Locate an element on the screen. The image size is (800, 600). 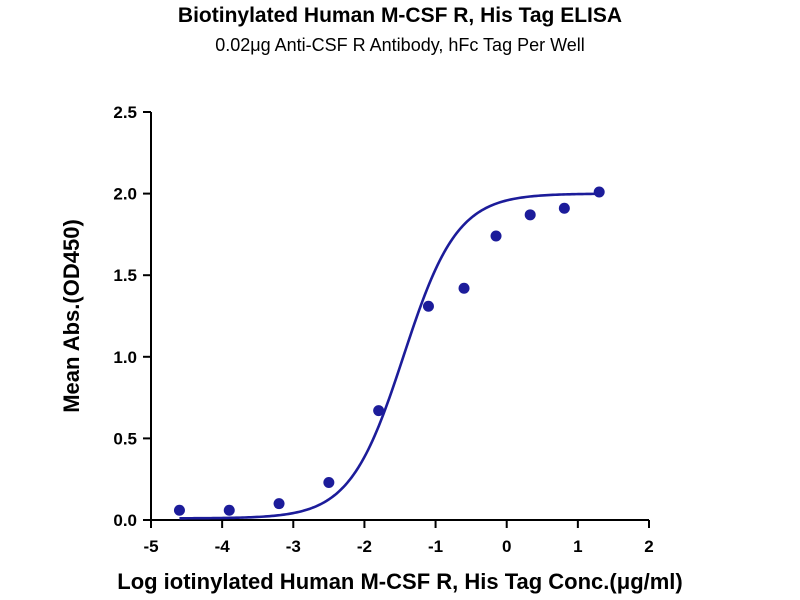
x-tick-label: 2 is located at coordinates (648, 546).